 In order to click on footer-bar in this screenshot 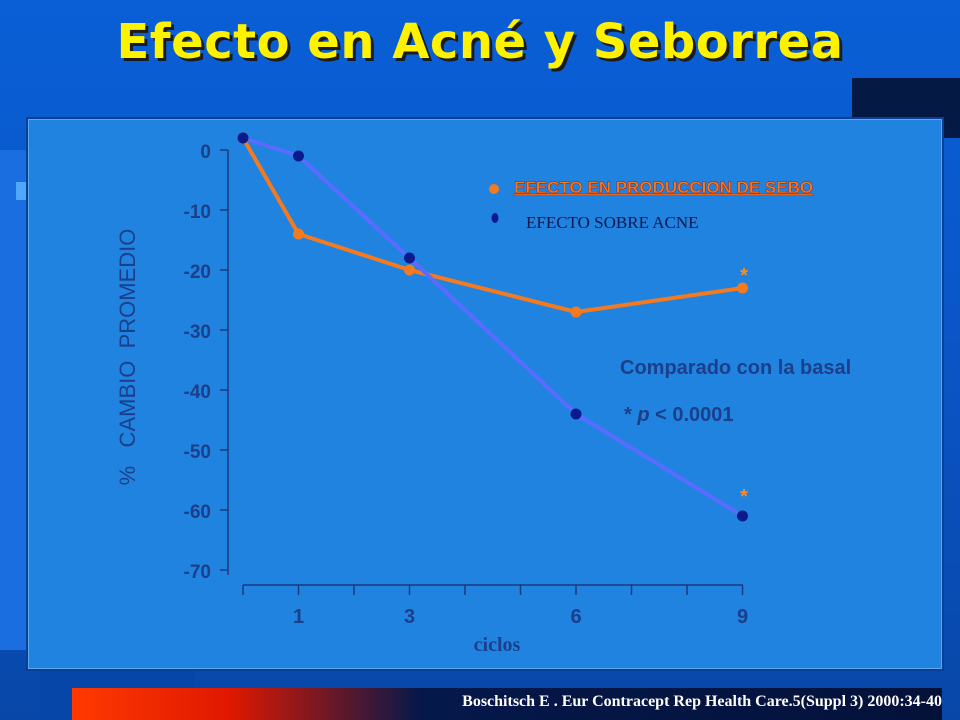, I will do `click(507, 704)`.